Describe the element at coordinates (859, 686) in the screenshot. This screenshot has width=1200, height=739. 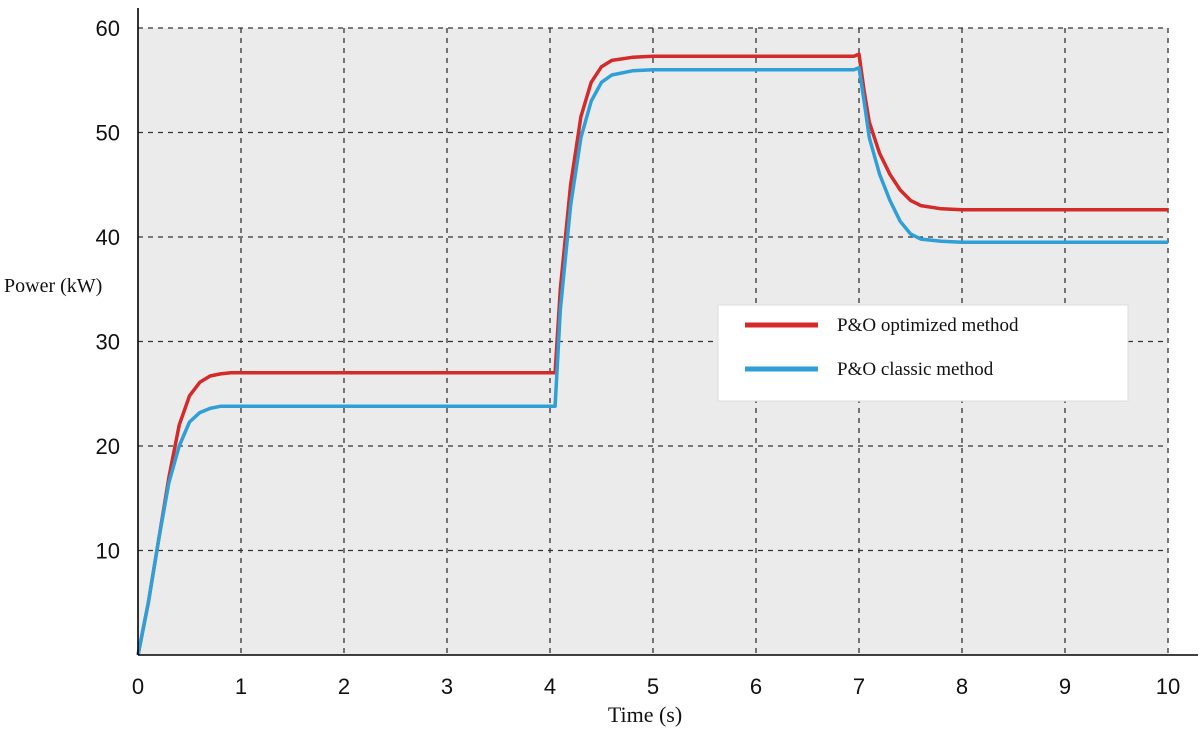
I see `x-tick-label-7: 7` at that location.